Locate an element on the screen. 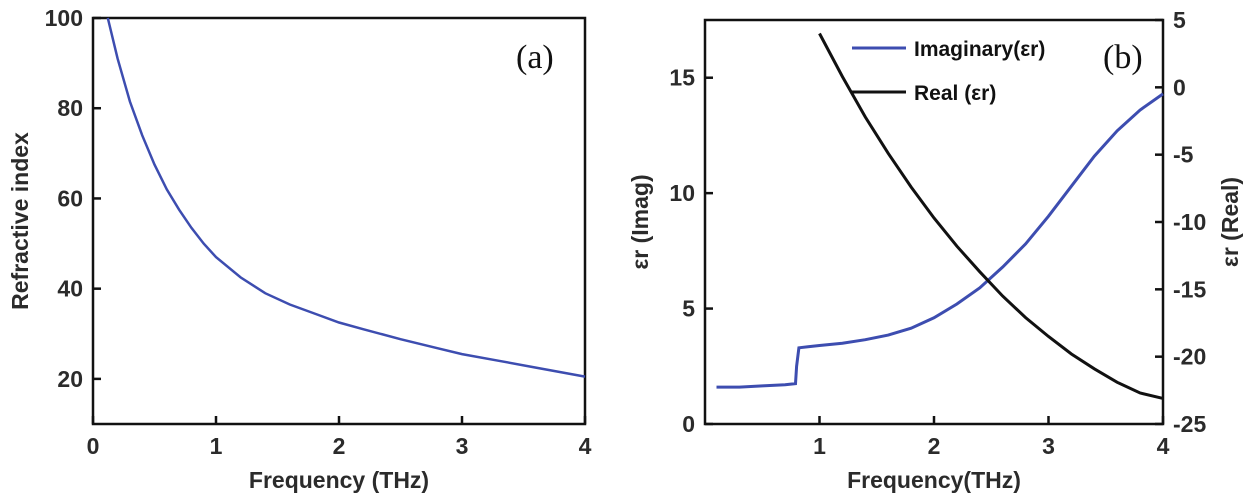 The height and width of the screenshot is (502, 1250). chart-b-right-y-tick-label: -25 is located at coordinates (1189, 424).